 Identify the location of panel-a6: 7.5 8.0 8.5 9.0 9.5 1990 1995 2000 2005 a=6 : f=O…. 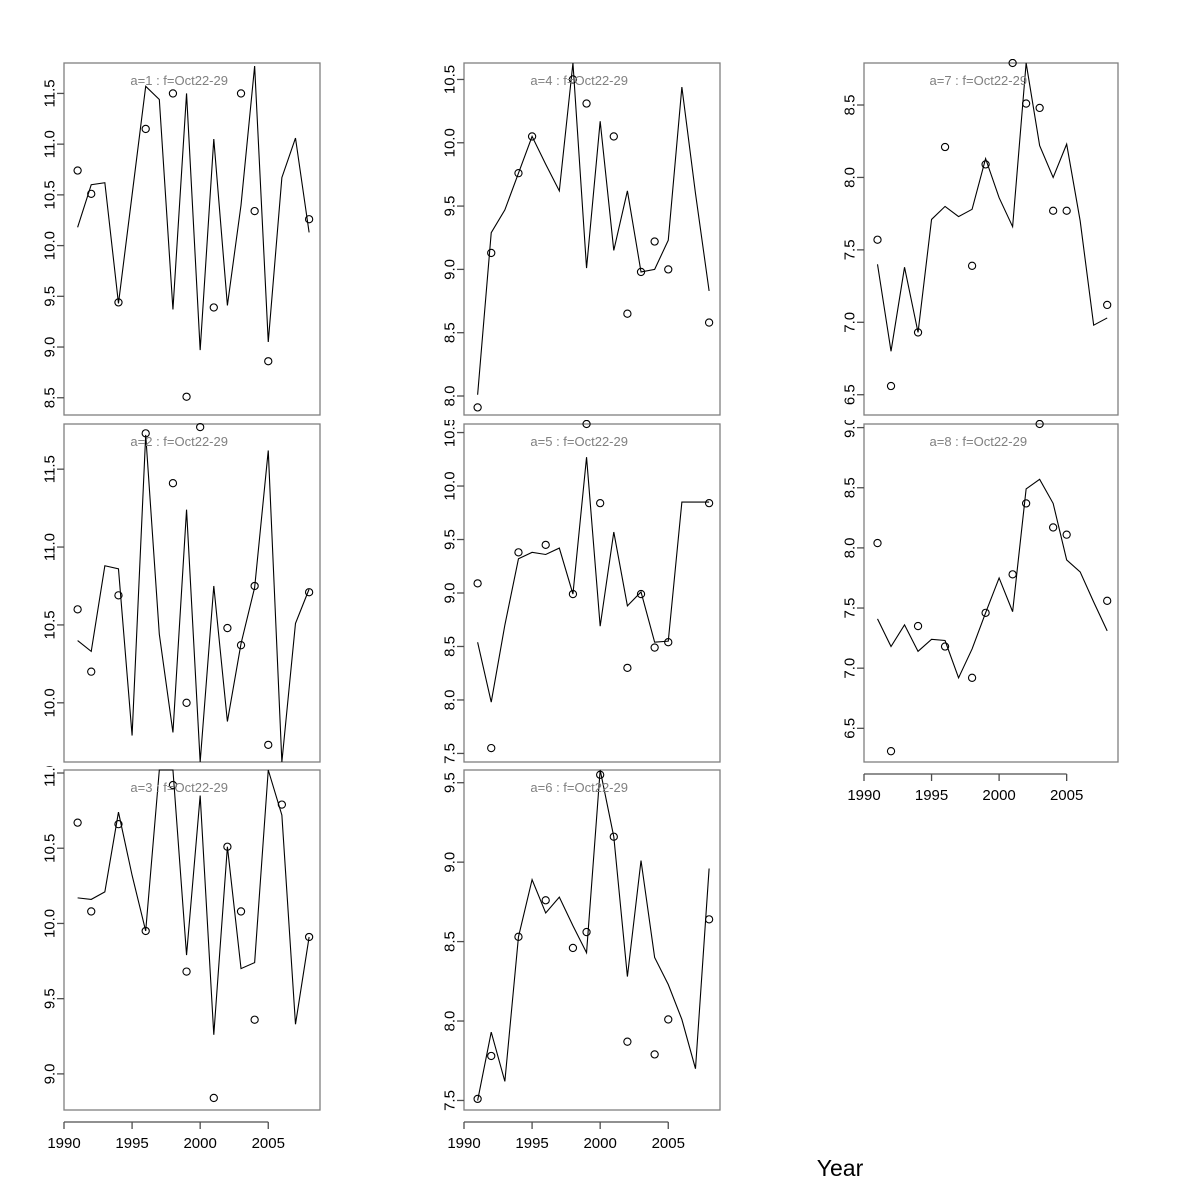
(566, 966).